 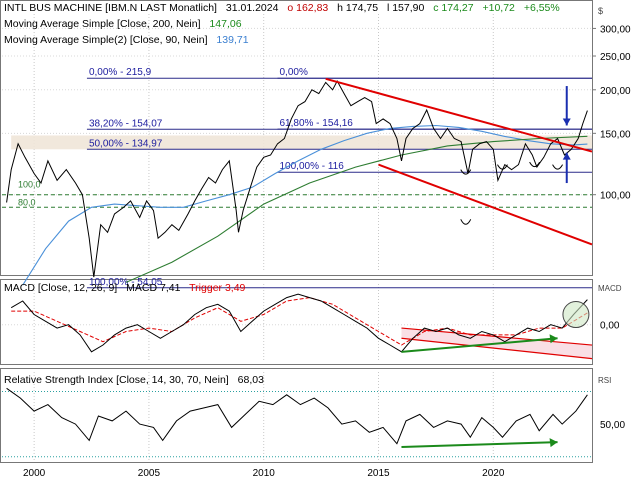 What do you see at coordinates (553, 443) in the screenshot?
I see `rsi-divergence-arrow-head` at bounding box center [553, 443].